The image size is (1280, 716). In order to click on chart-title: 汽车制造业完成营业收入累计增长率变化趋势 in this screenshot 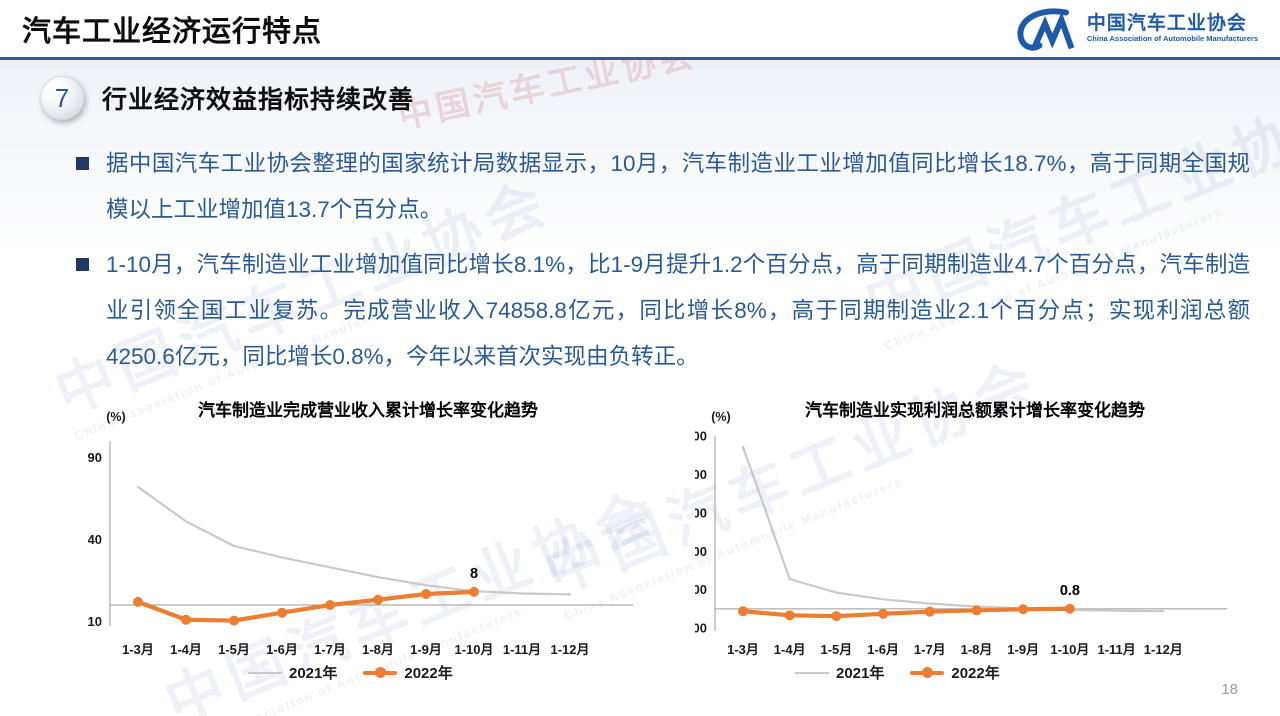, I will do `click(368, 410)`.